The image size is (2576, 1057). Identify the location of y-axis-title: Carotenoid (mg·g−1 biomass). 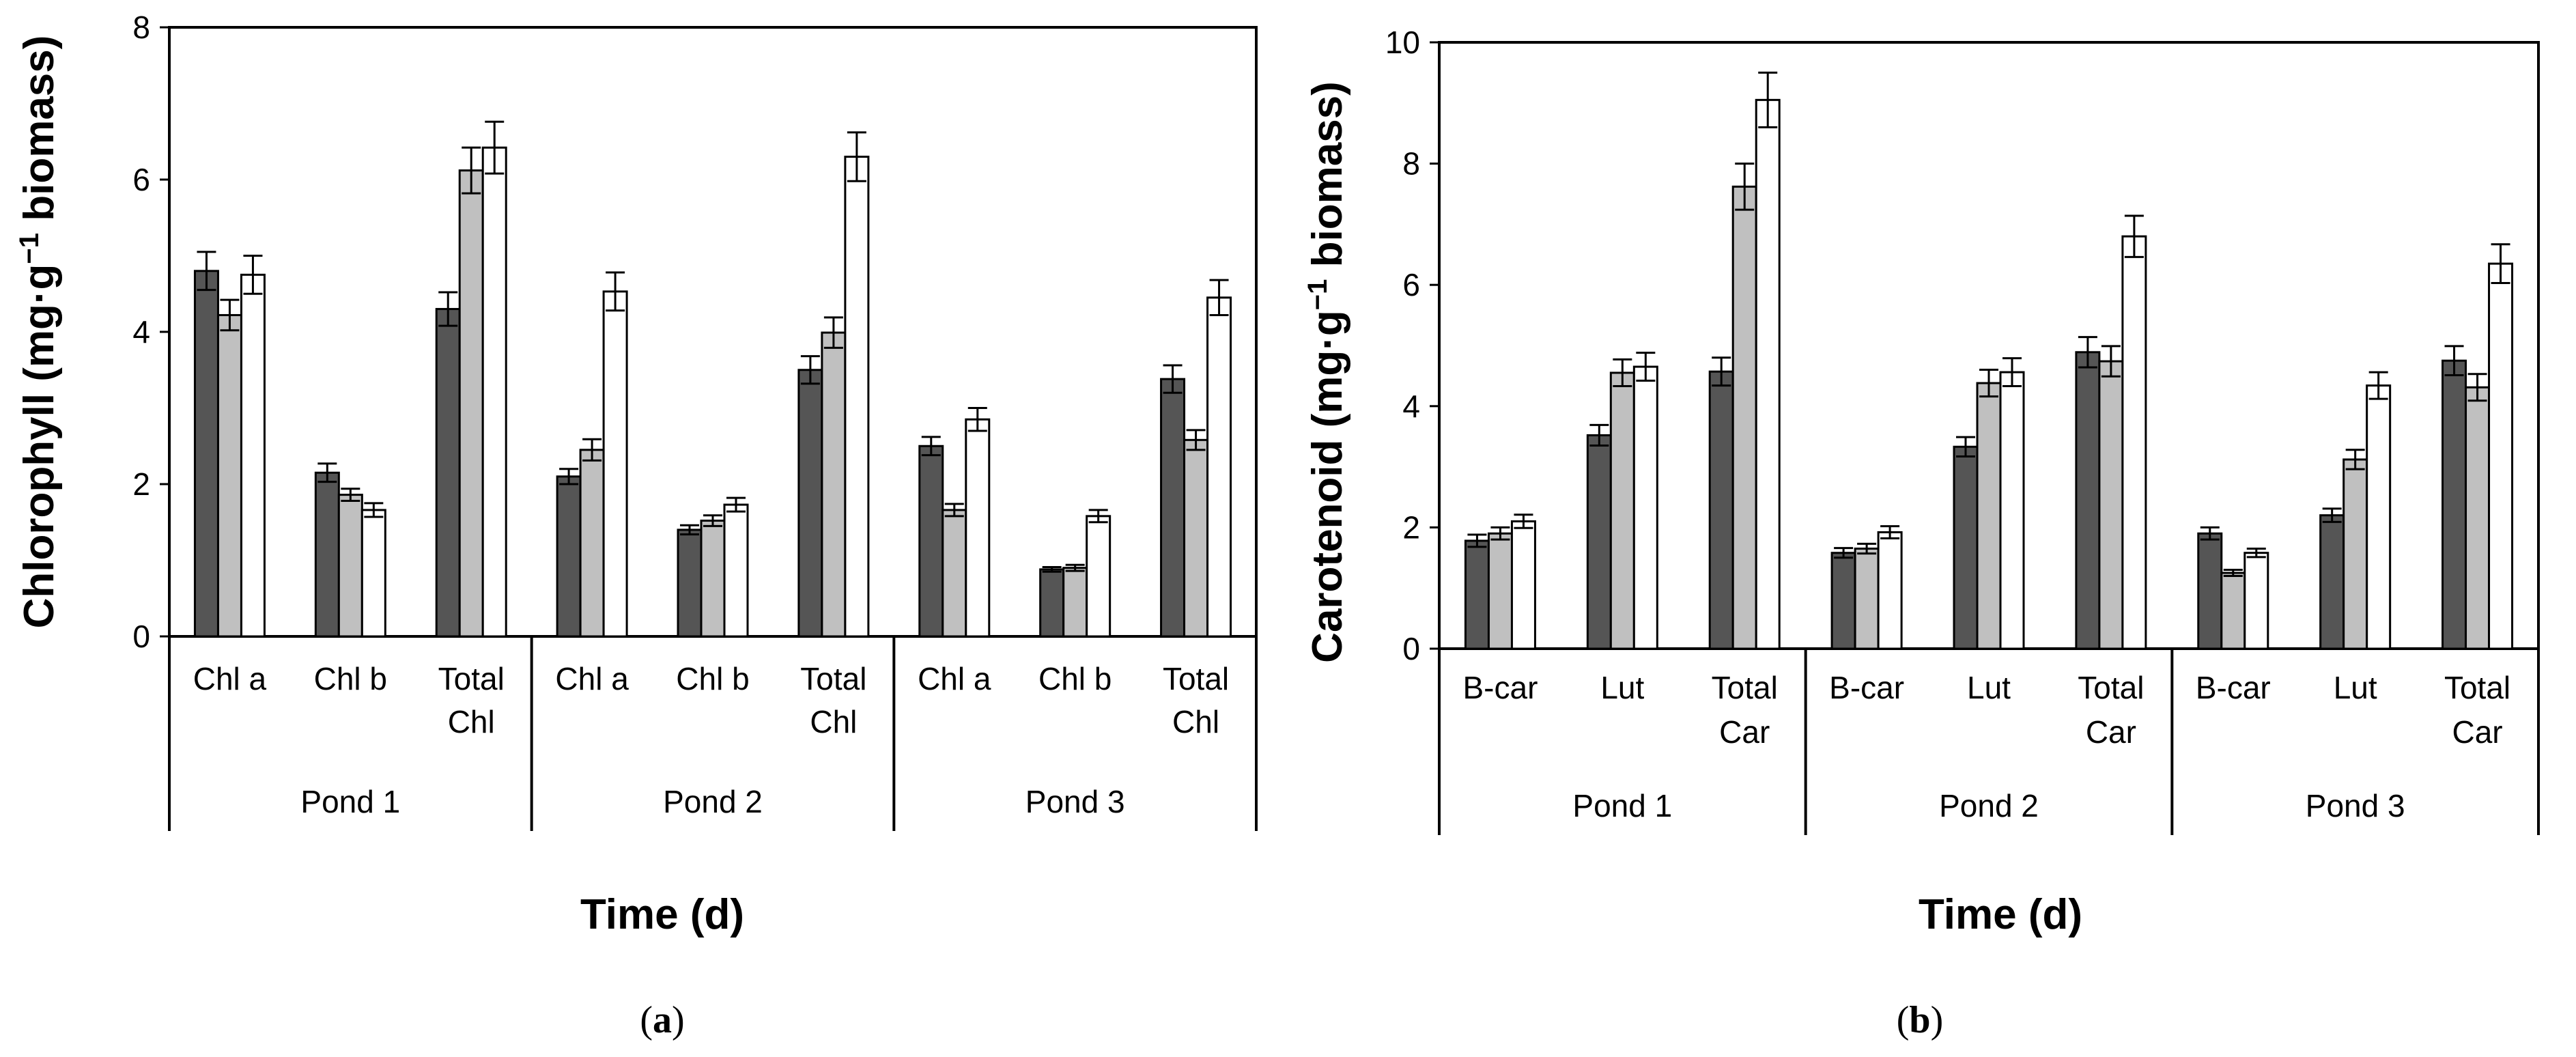
(1327, 372).